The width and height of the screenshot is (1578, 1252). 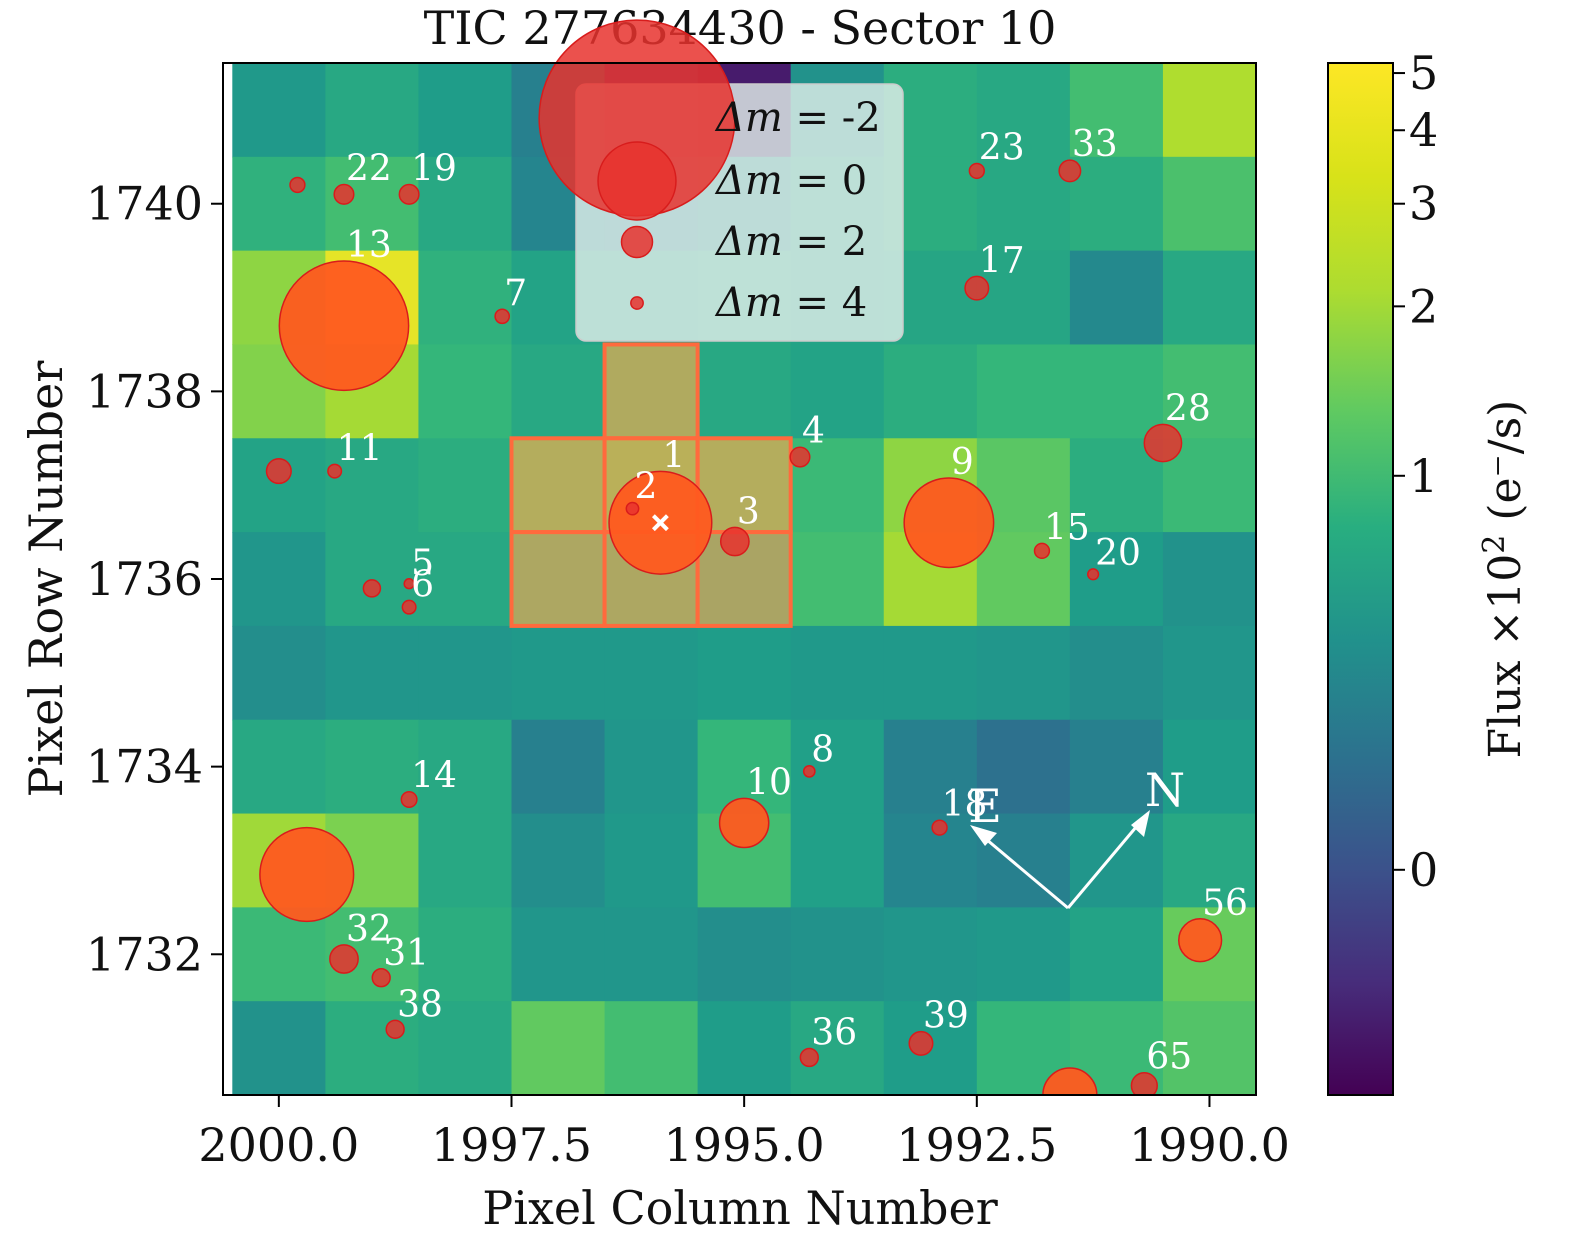 What do you see at coordinates (511, 1145) in the screenshot?
I see `x-tick-label: 1997.5` at bounding box center [511, 1145].